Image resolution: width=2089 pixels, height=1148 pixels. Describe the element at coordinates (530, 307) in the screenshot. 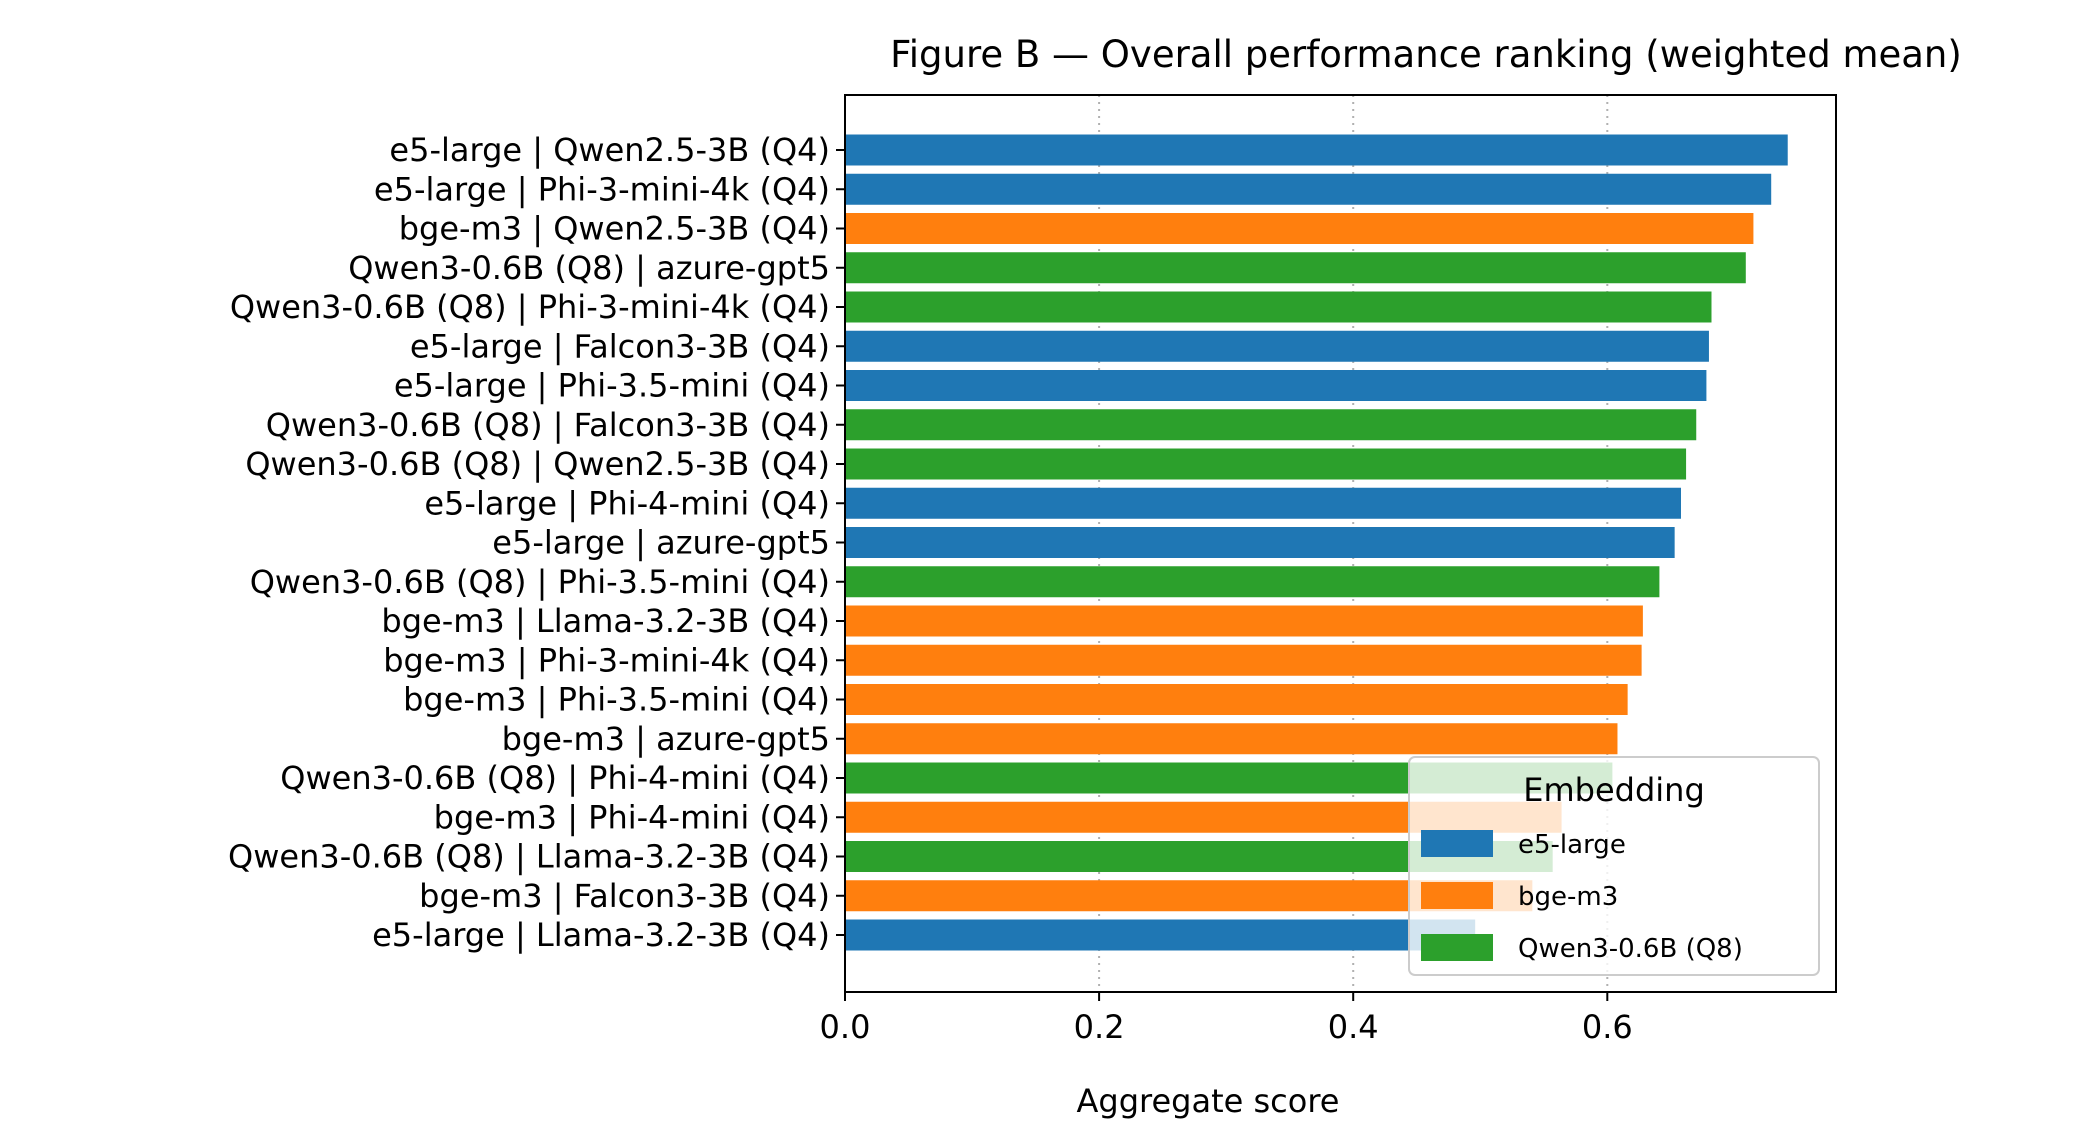

I see `category-label: Qwen3-0.6B (Q8) | Phi-3-mini-4k (Q4)` at that location.